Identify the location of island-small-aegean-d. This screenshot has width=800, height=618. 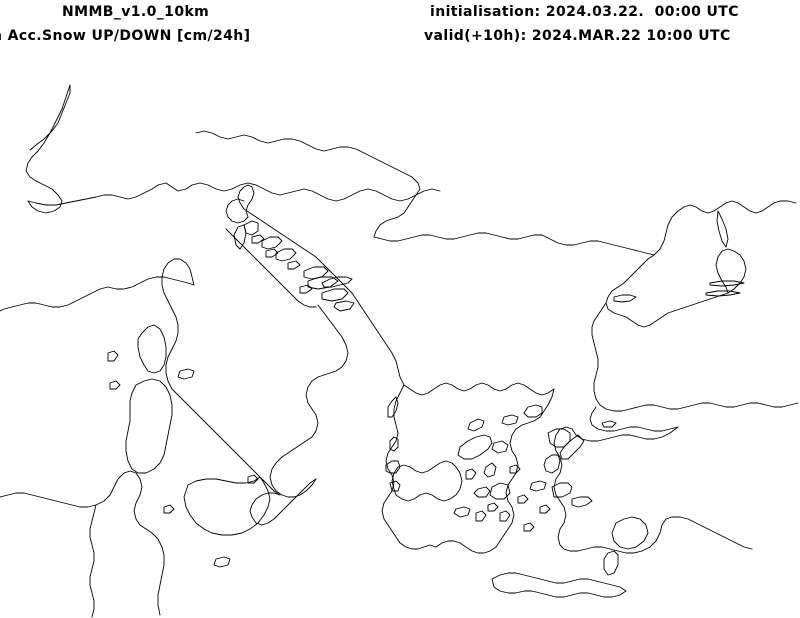
(471, 474).